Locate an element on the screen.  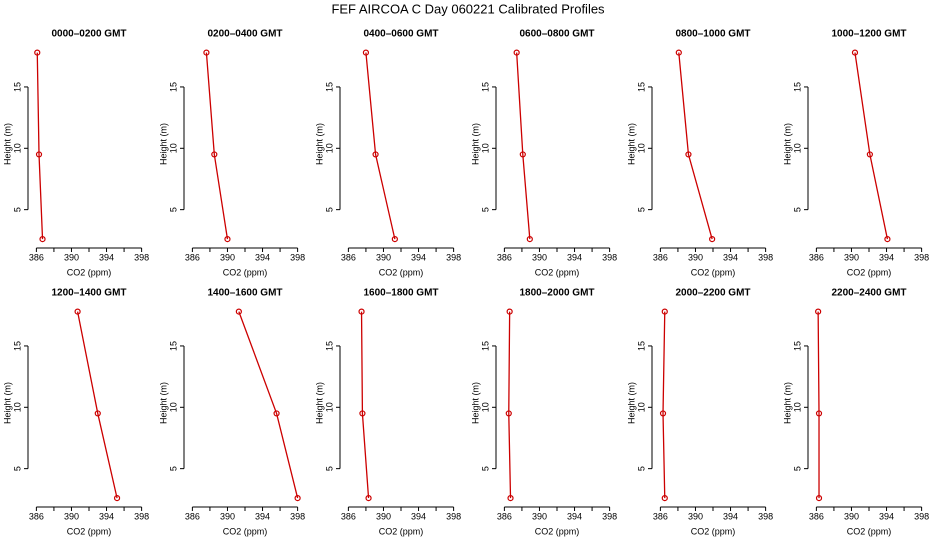
panel-title: 2200–2400 GMT is located at coordinates (868, 293).